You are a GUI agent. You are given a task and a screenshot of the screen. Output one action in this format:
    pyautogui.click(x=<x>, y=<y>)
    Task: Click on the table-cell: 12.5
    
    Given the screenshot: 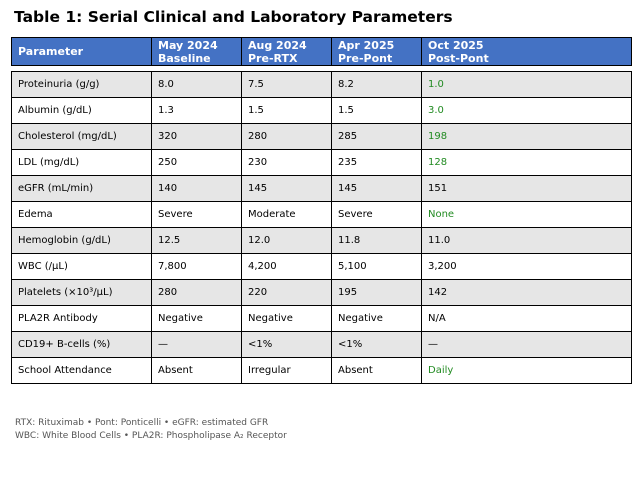 What is the action you would take?
    pyautogui.click(x=196, y=240)
    